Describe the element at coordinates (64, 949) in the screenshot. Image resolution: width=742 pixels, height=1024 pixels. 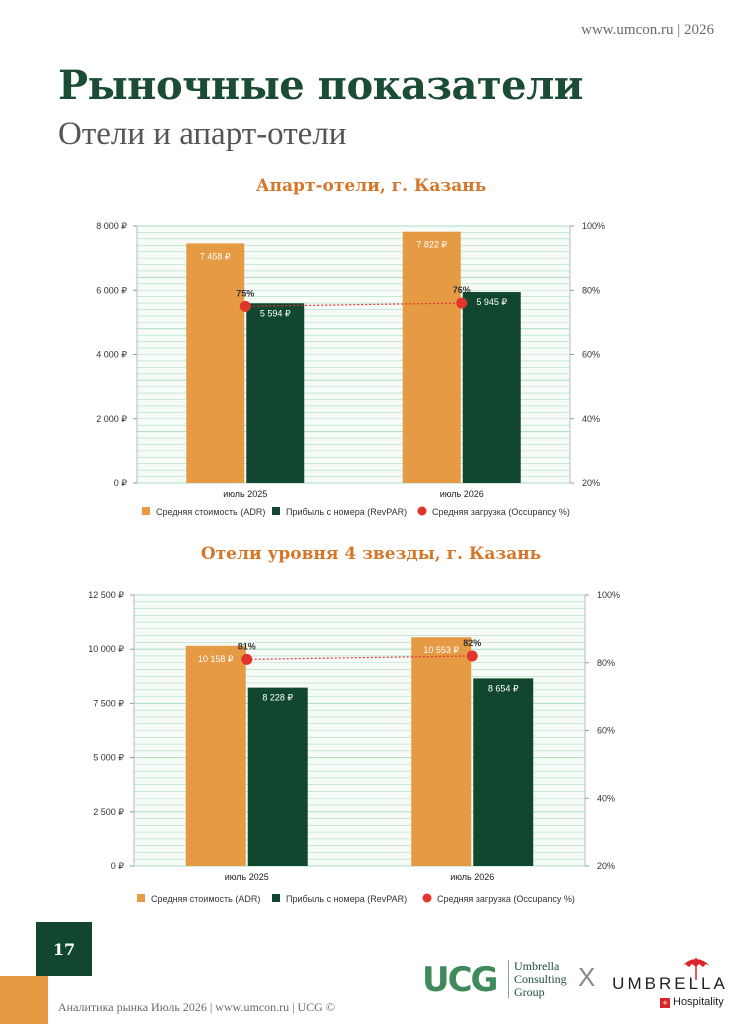
I see `page-number: 17` at that location.